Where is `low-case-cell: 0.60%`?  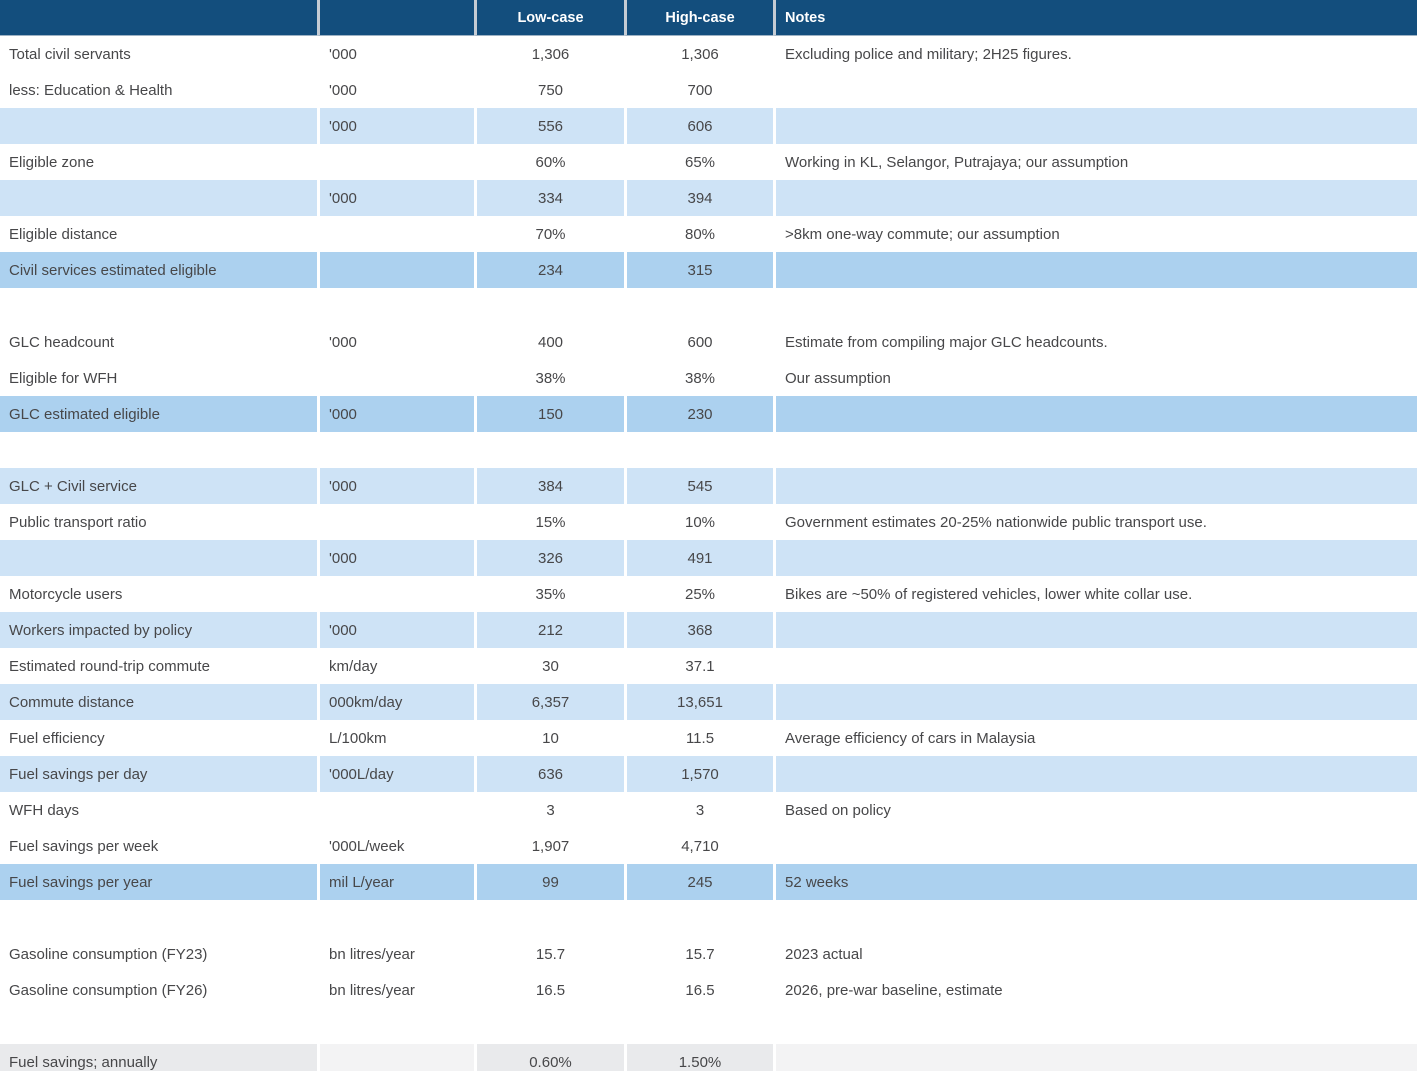
low-case-cell: 0.60% is located at coordinates (549, 1057).